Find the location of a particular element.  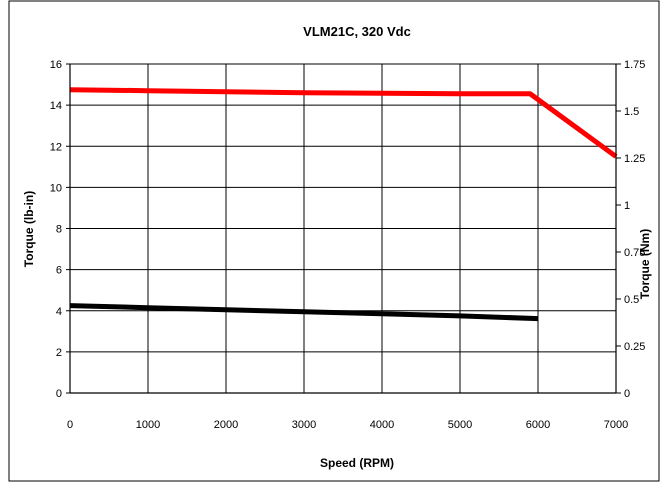

x-tick-label: 3000 is located at coordinates (304, 425).